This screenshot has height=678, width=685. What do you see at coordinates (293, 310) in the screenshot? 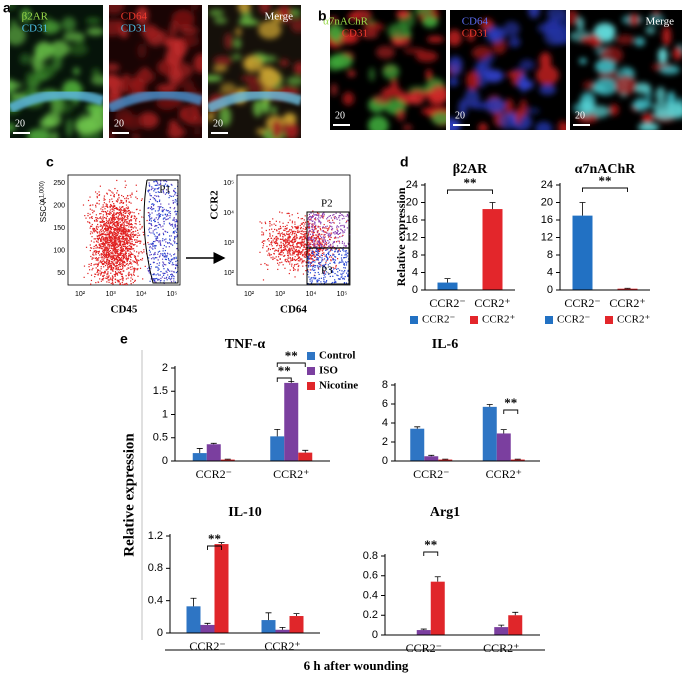
I see `flow-x-label: CD64` at bounding box center [293, 310].